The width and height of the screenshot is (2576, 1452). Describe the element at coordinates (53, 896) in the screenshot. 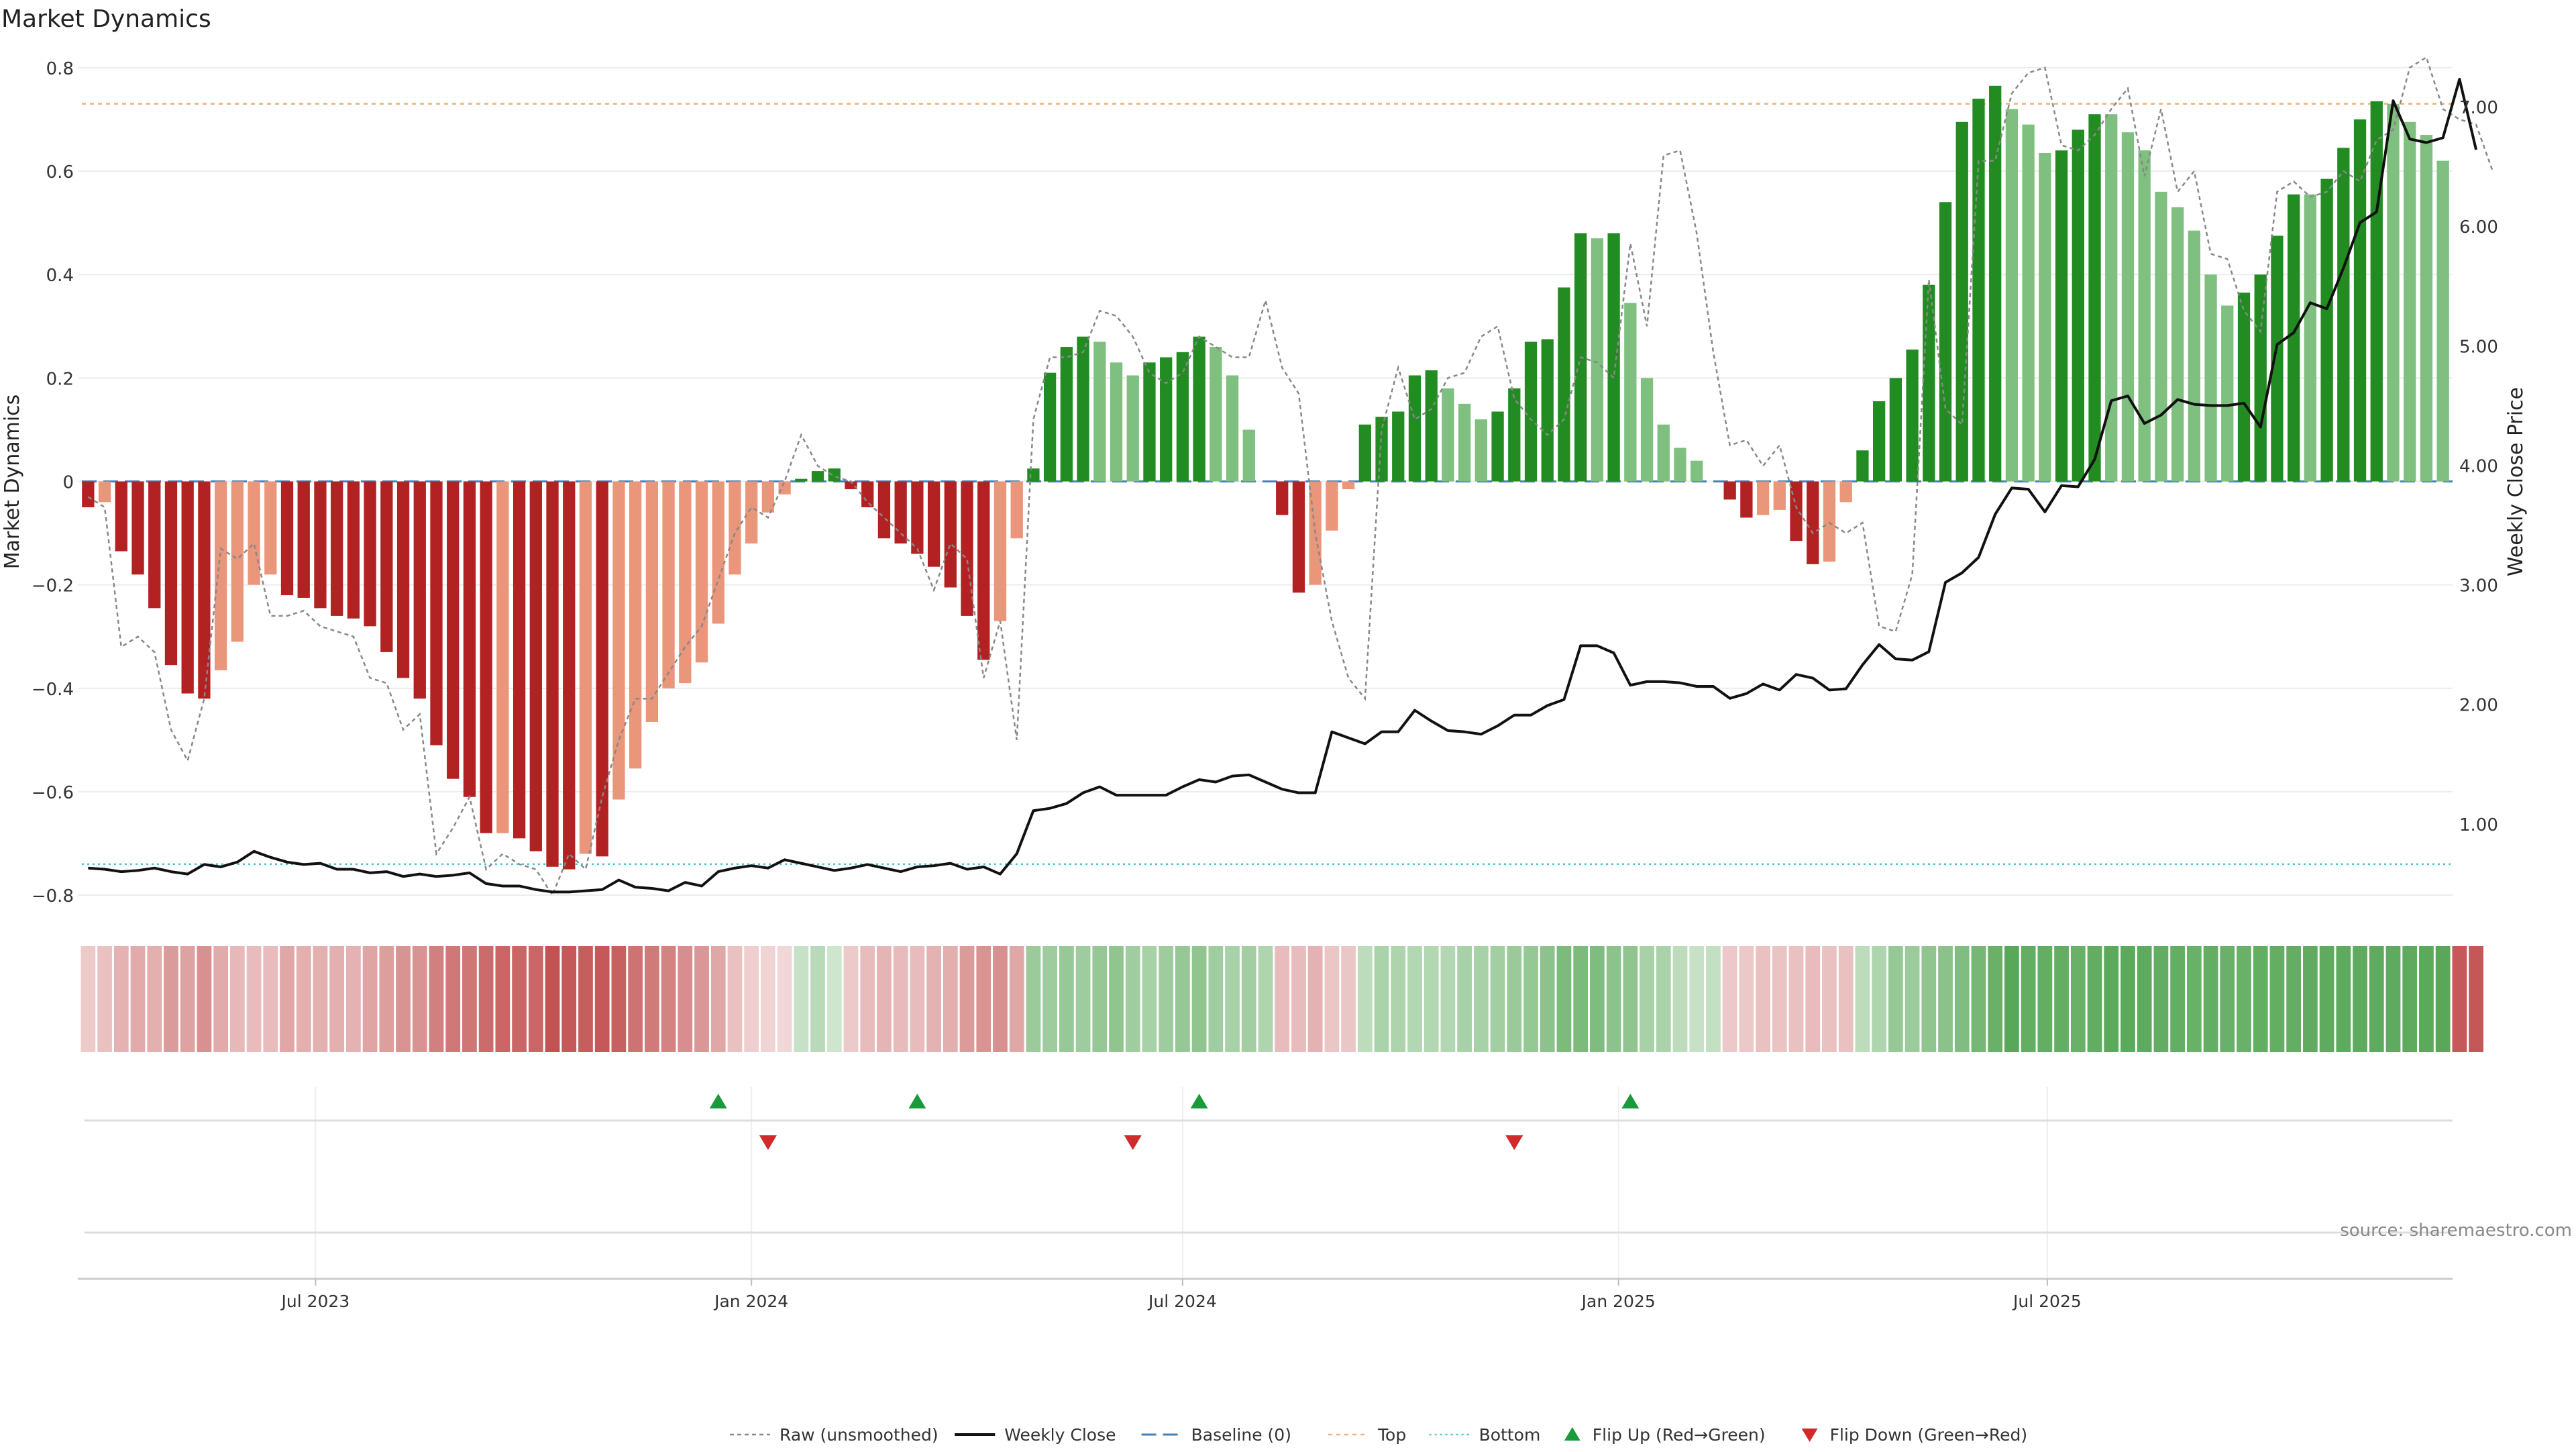

I see `y-left-tick-label: −0.8` at that location.